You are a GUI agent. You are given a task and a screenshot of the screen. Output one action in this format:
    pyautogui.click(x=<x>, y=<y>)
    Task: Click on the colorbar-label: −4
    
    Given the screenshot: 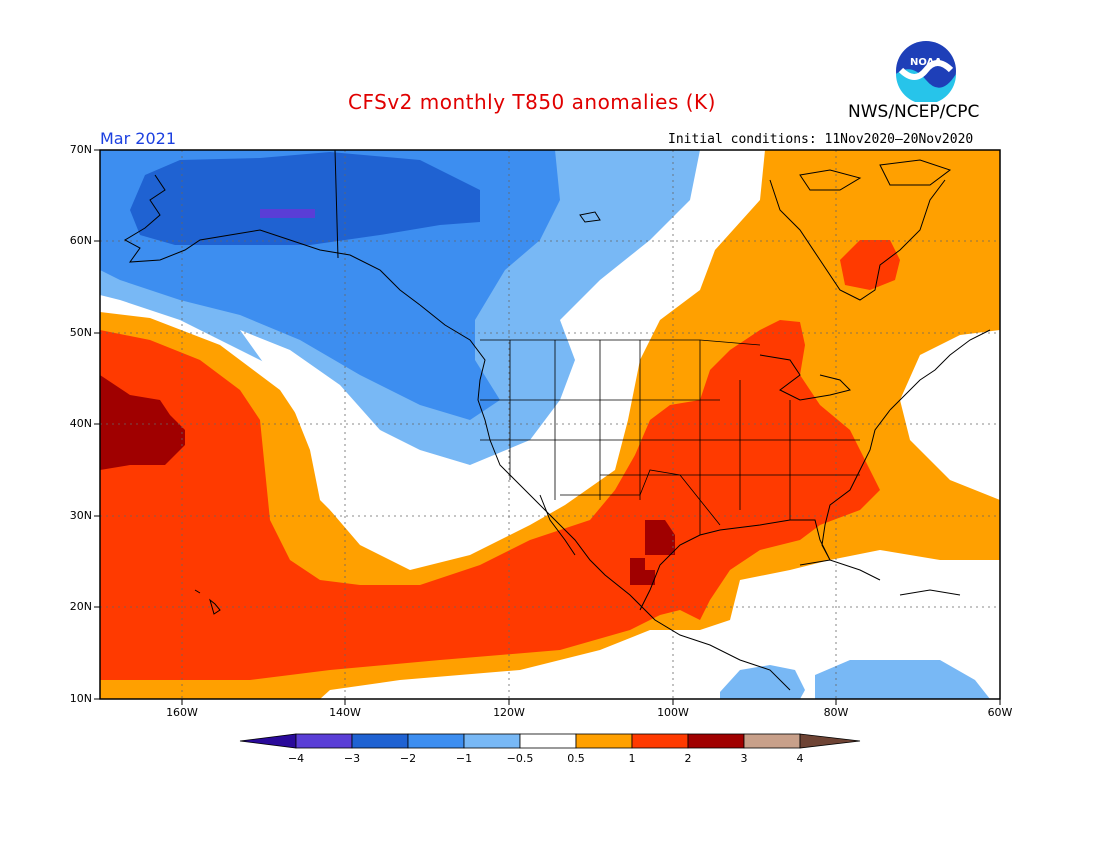 What is the action you would take?
    pyautogui.click(x=296, y=758)
    